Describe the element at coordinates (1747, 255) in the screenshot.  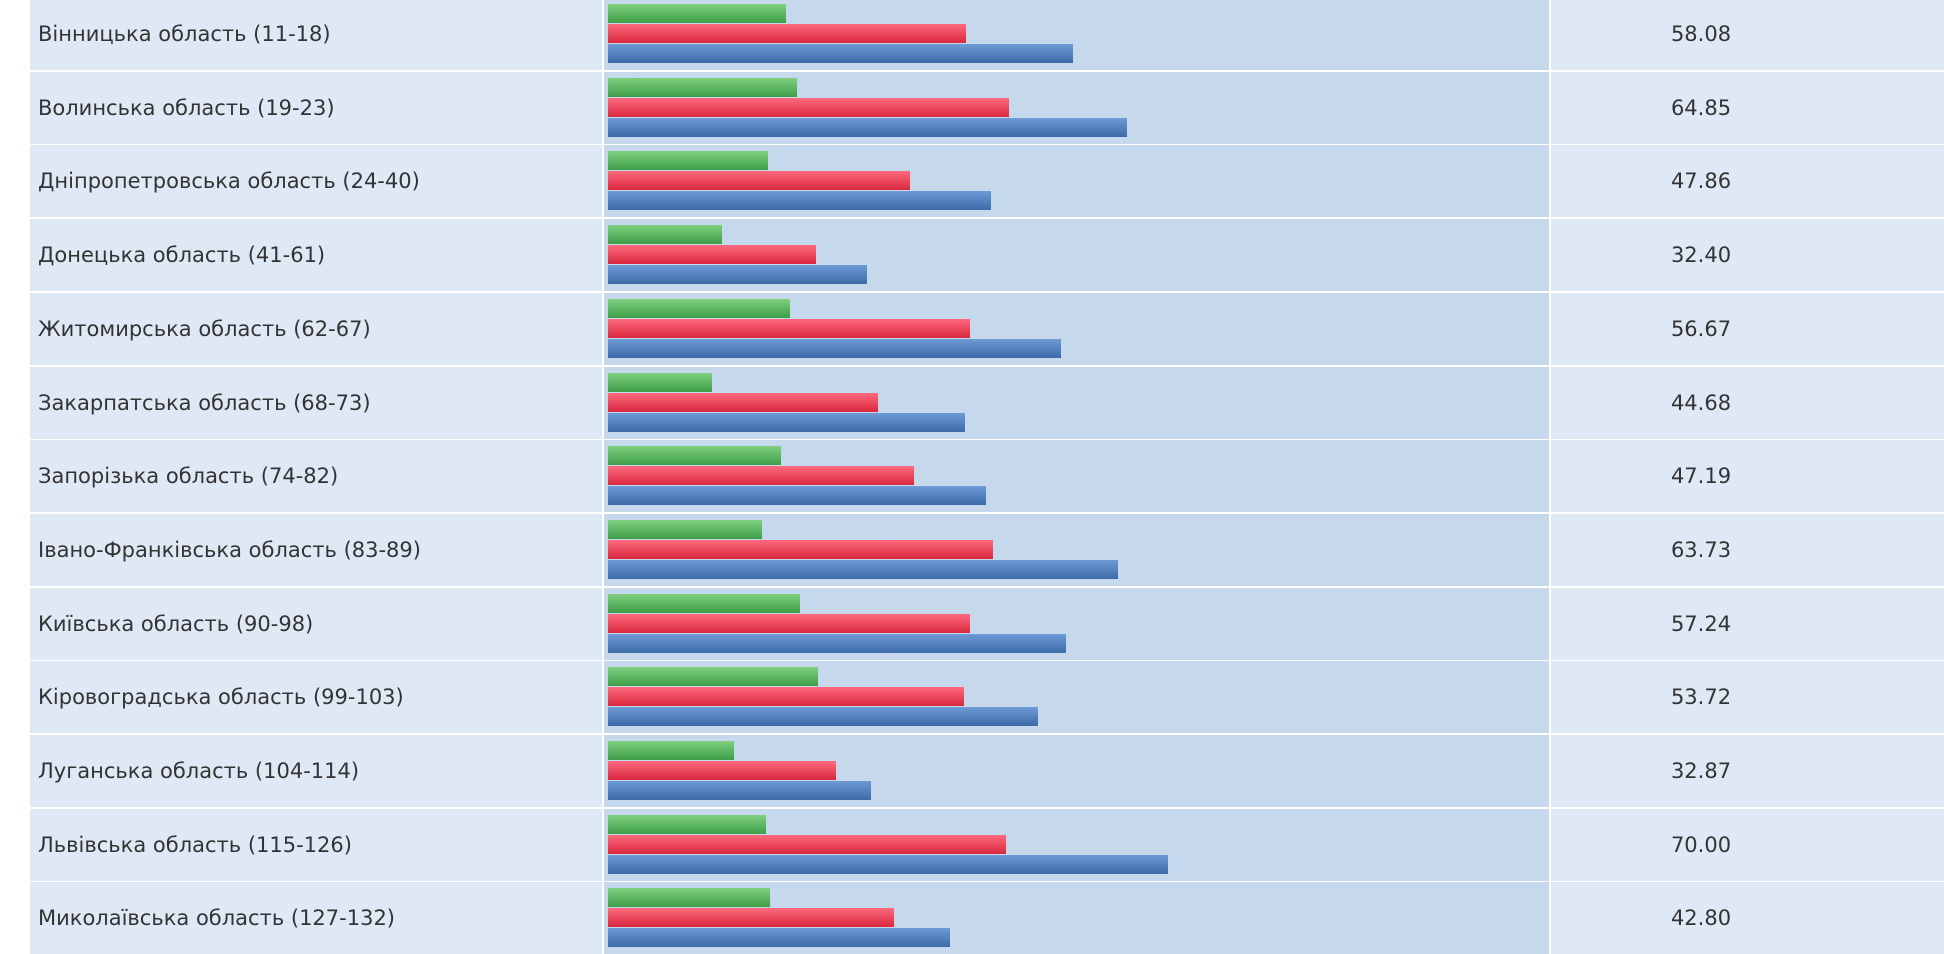
I see `value-cell: 32.40` at that location.